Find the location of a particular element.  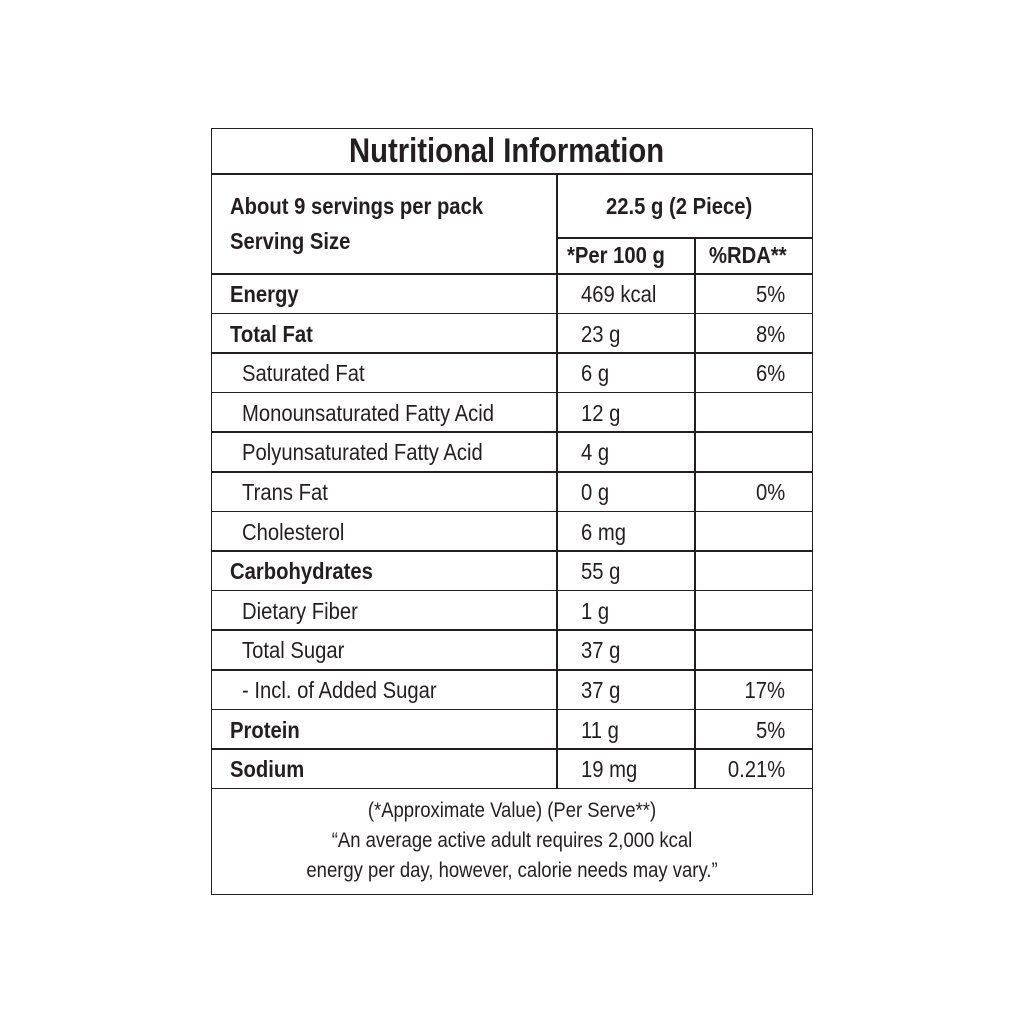

per-100g: 1 g is located at coordinates (595, 610).